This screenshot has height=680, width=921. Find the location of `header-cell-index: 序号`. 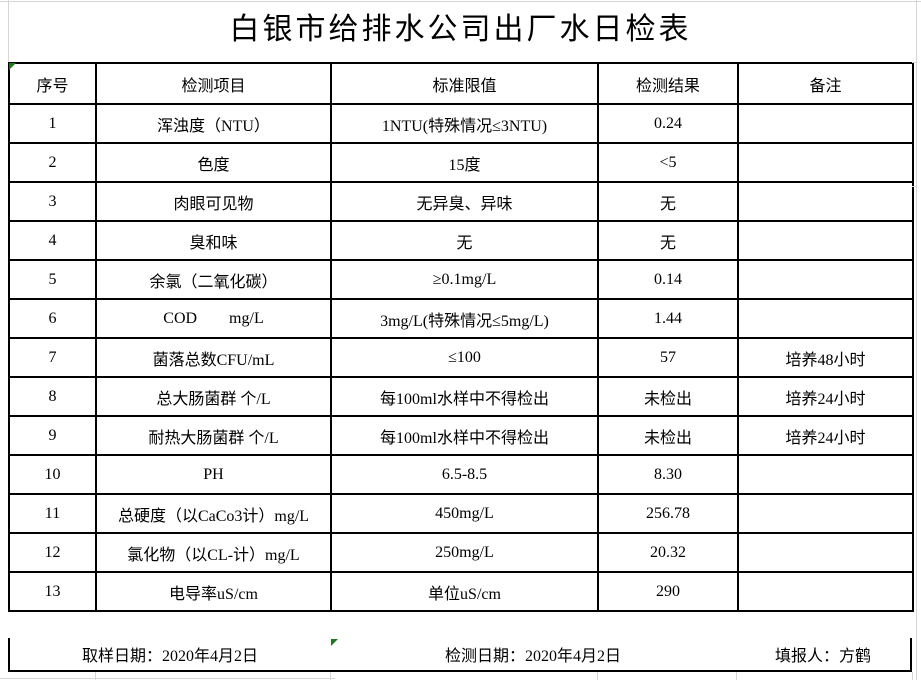

header-cell-index: 序号 is located at coordinates (52, 83).